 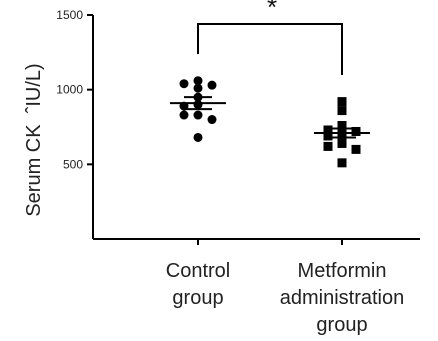 I want to click on y-tick-label: 1500, so click(x=69, y=15).